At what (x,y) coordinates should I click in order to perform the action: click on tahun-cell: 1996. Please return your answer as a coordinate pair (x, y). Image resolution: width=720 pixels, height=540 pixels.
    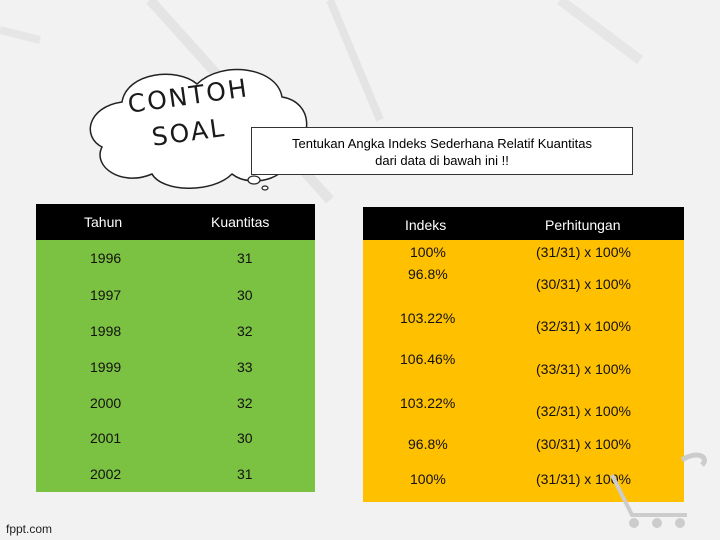
    Looking at the image, I should click on (106, 258).